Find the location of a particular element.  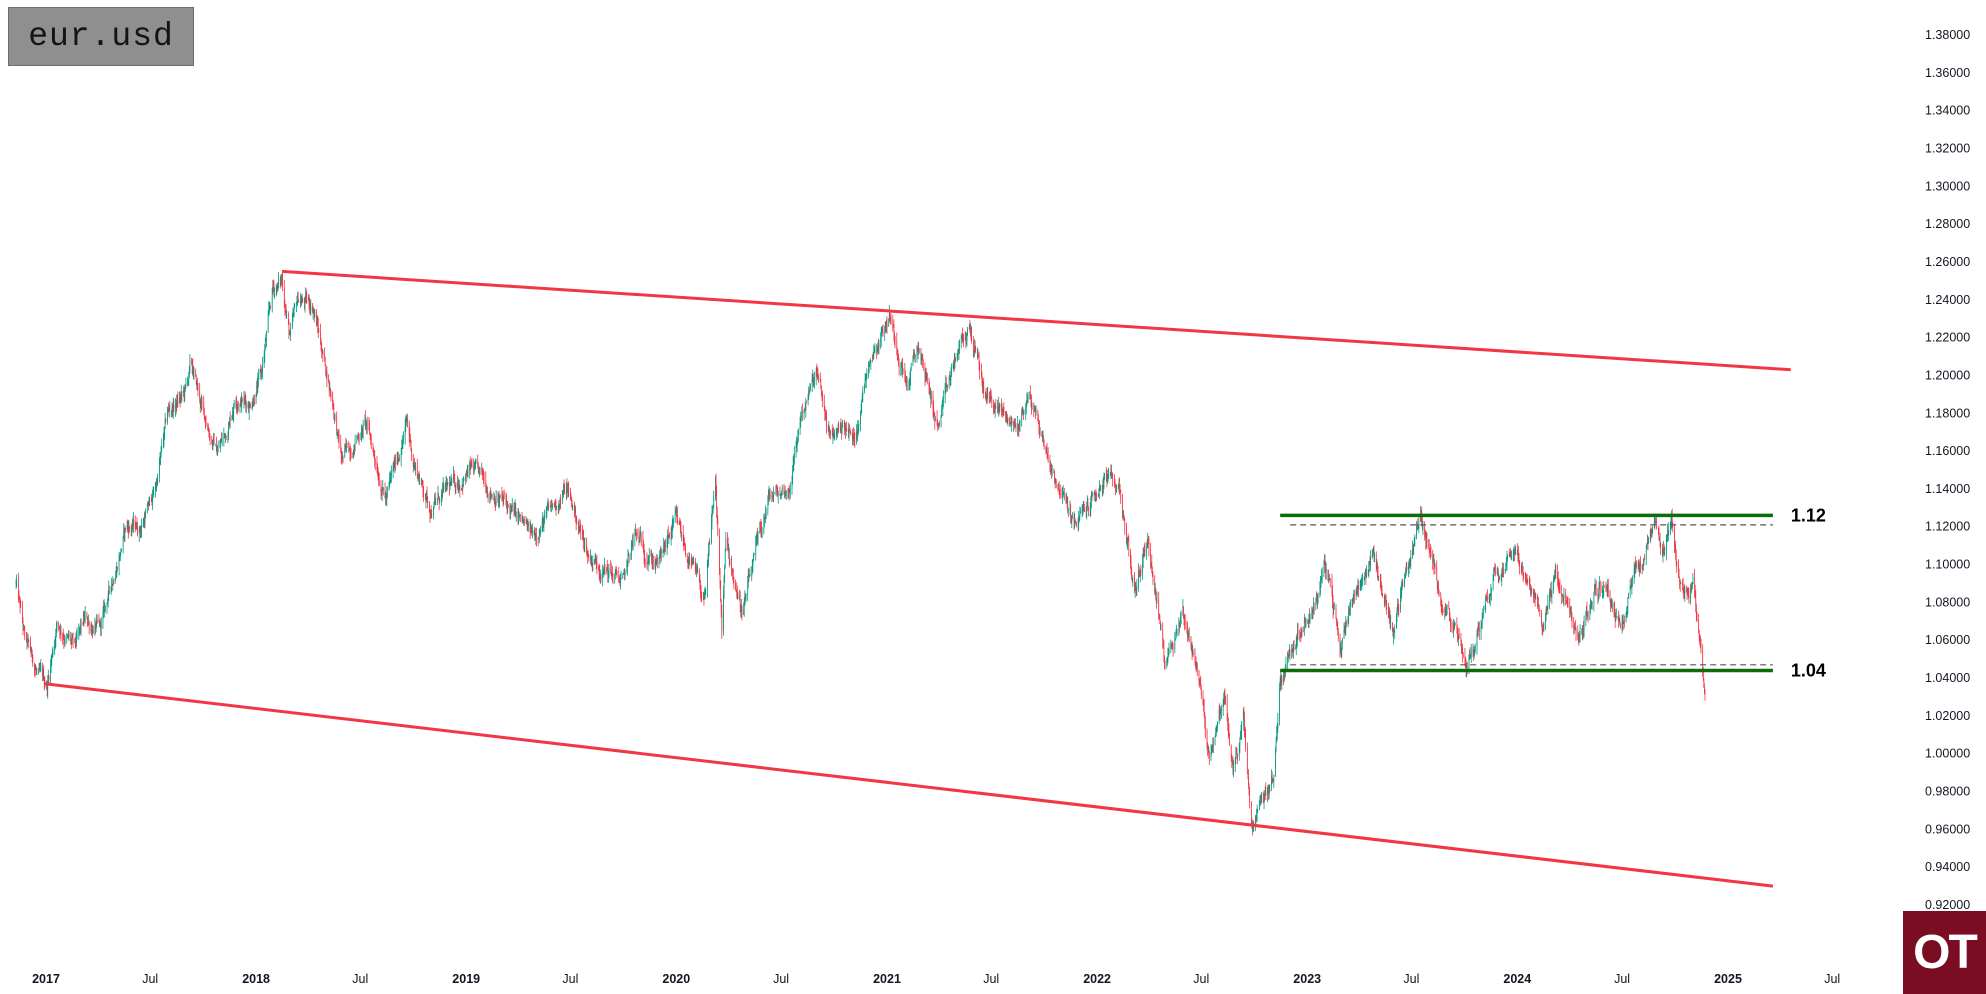

time-tick-label: Jul is located at coordinates (781, 979).